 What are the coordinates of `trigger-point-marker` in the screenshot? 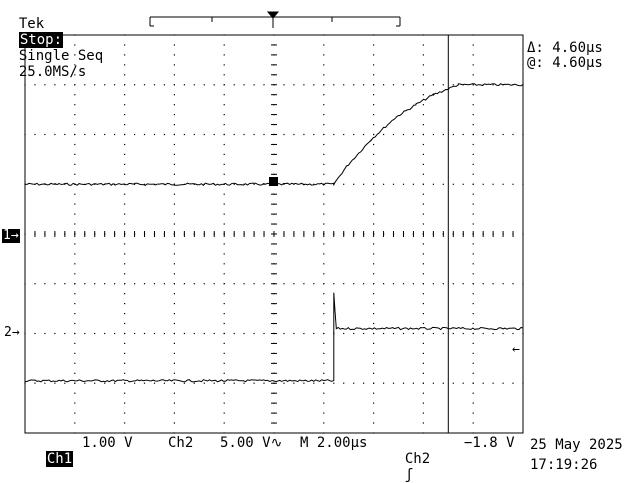 It's located at (273, 181).